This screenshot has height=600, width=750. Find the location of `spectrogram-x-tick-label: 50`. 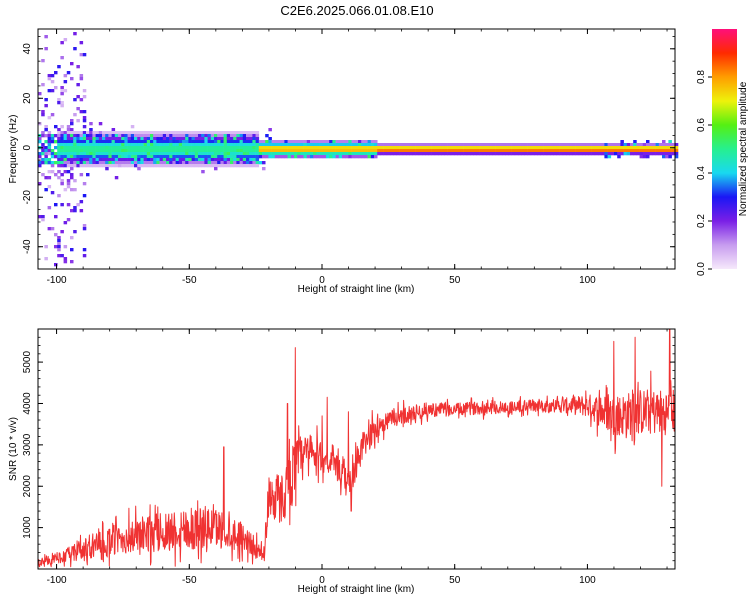

spectrogram-x-tick-label: 50 is located at coordinates (455, 280).